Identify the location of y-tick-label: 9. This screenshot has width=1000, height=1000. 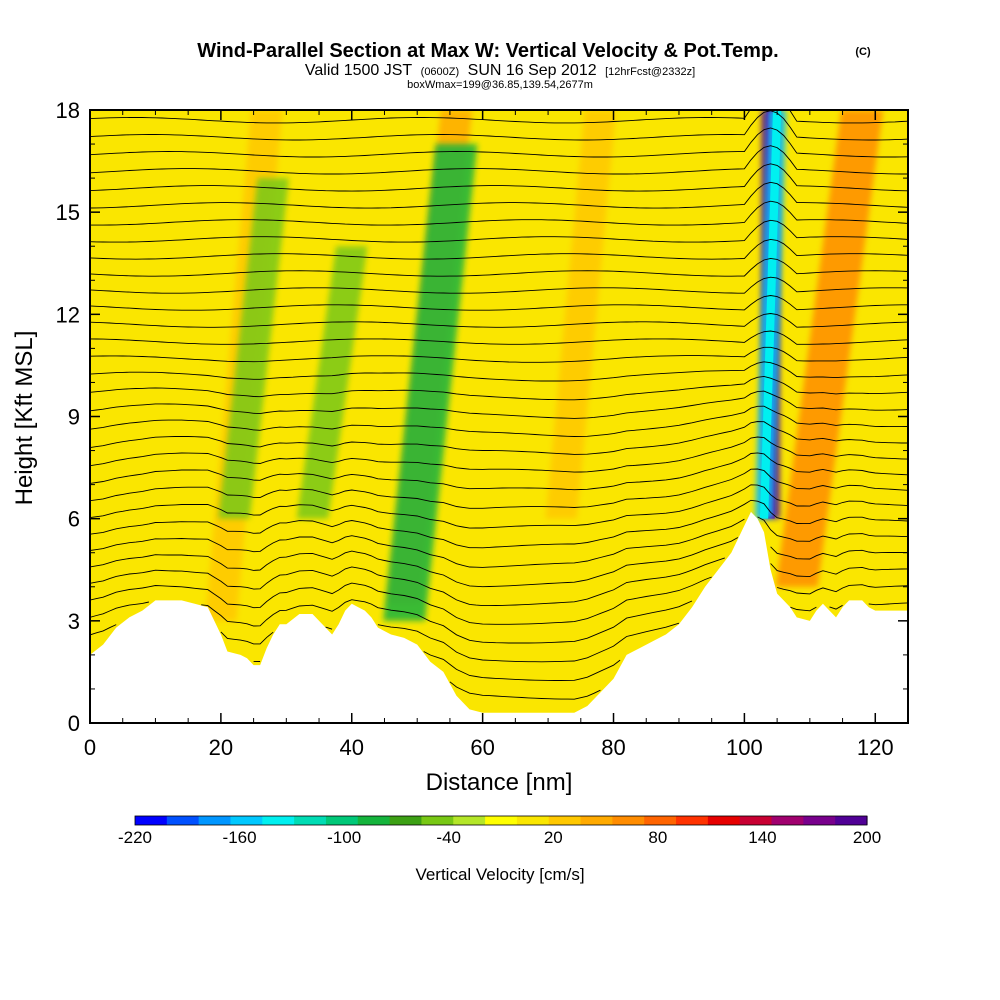
(74, 417).